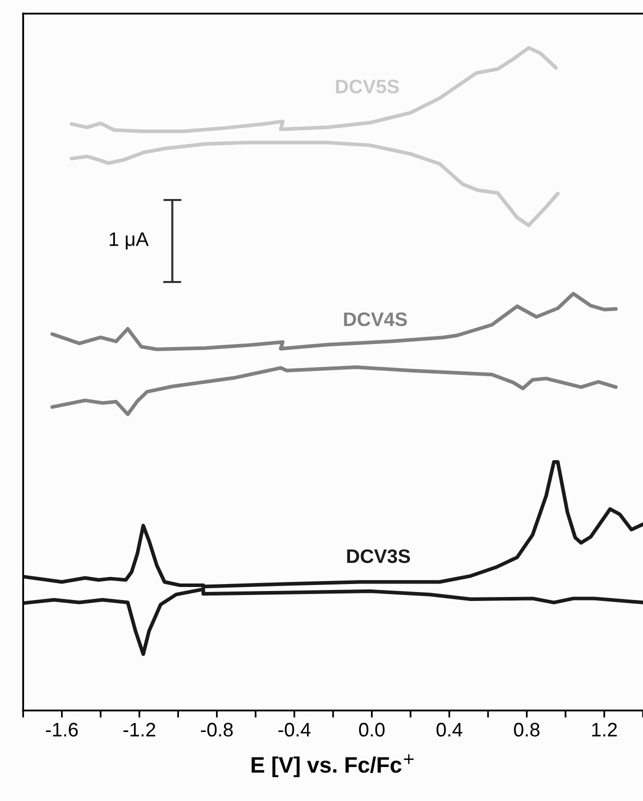 The width and height of the screenshot is (643, 801). I want to click on x-tick-label: -1.6, so click(62, 729).